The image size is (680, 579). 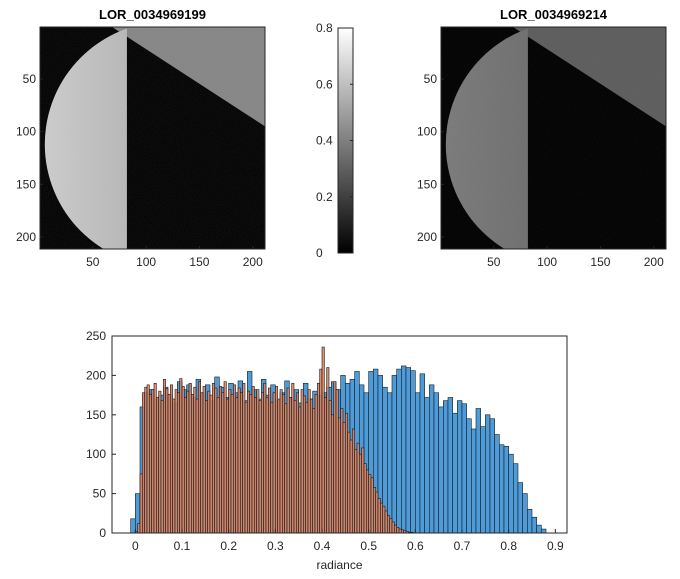 I want to click on image-1-frame, so click(x=152, y=138).